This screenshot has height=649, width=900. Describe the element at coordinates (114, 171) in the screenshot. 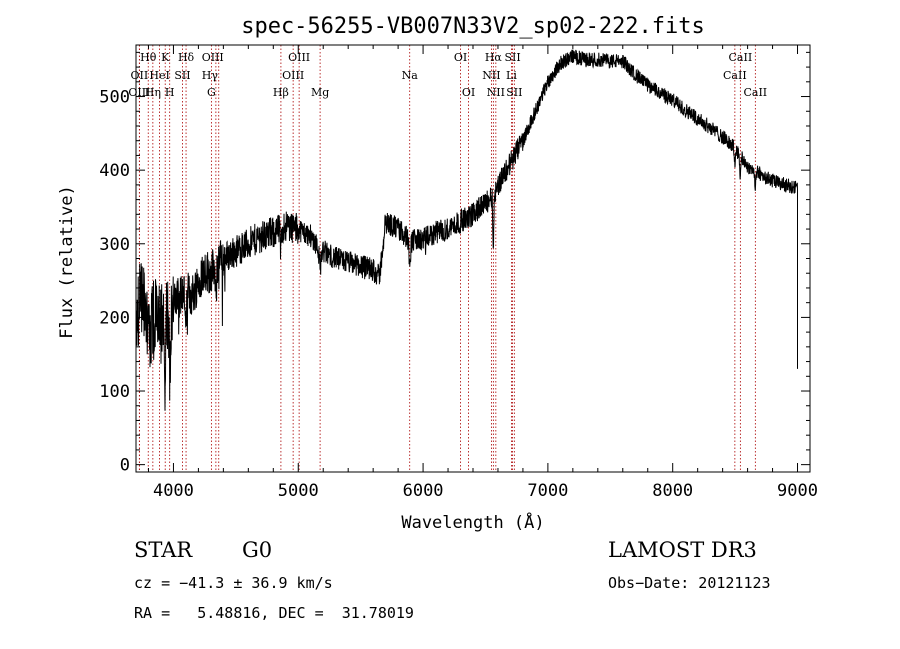

I see `y-tick-label-400: 400` at that location.